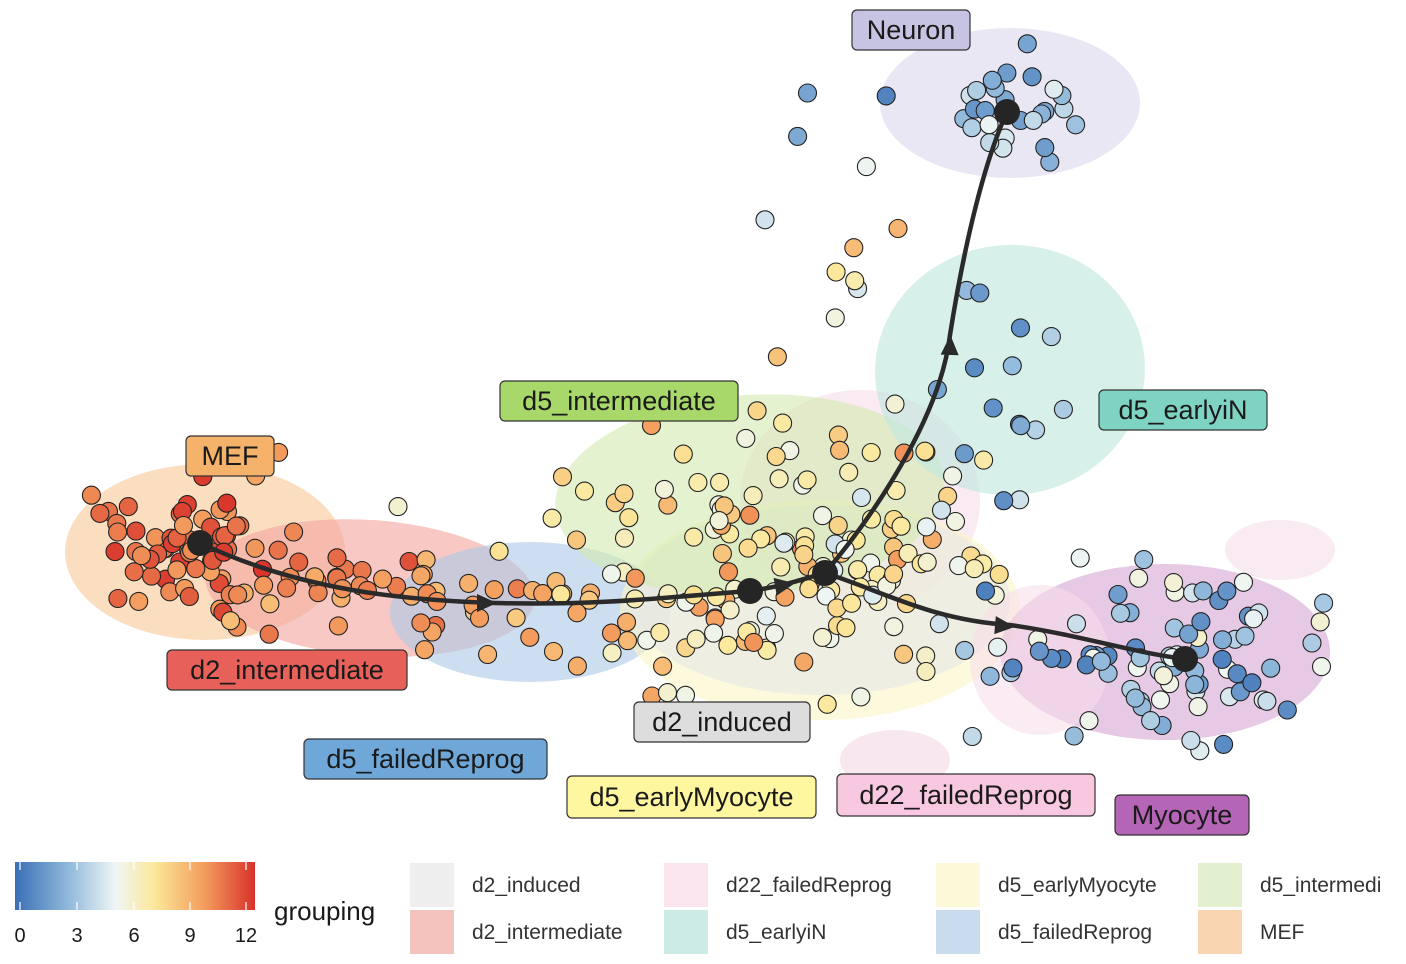 The height and width of the screenshot is (964, 1406). Describe the element at coordinates (432, 932) in the screenshot. I see `legend-key-d2_intermediate` at that location.